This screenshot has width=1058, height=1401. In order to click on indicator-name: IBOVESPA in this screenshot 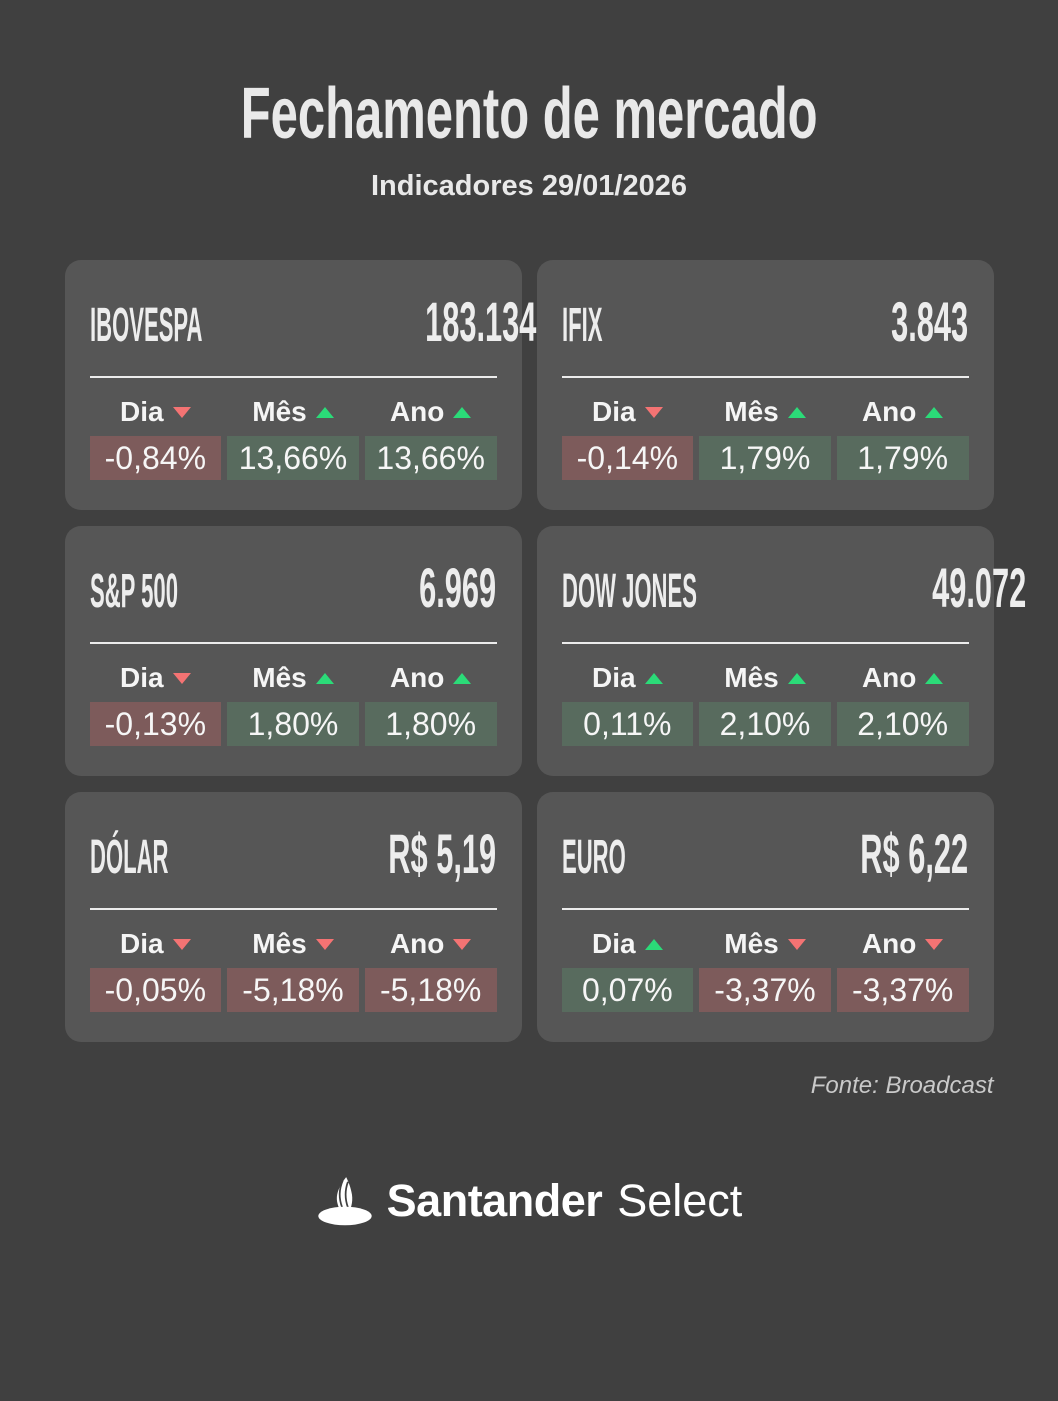, I will do `click(145, 326)`.